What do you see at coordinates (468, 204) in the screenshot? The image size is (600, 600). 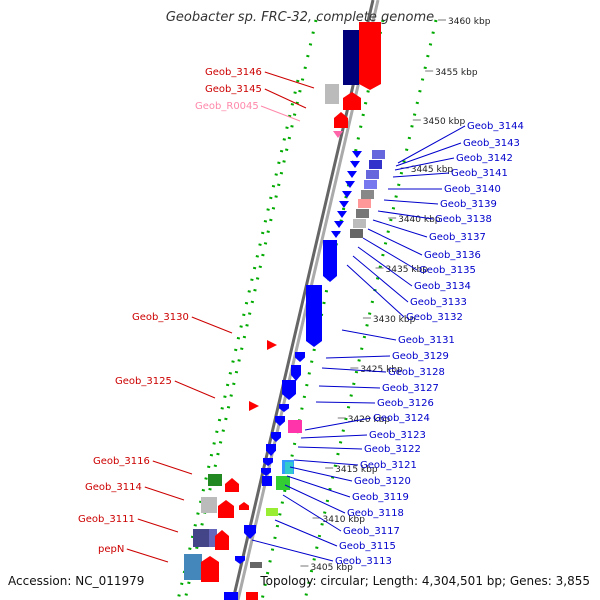 I see `gene-label-right: Geob_3139` at bounding box center [468, 204].